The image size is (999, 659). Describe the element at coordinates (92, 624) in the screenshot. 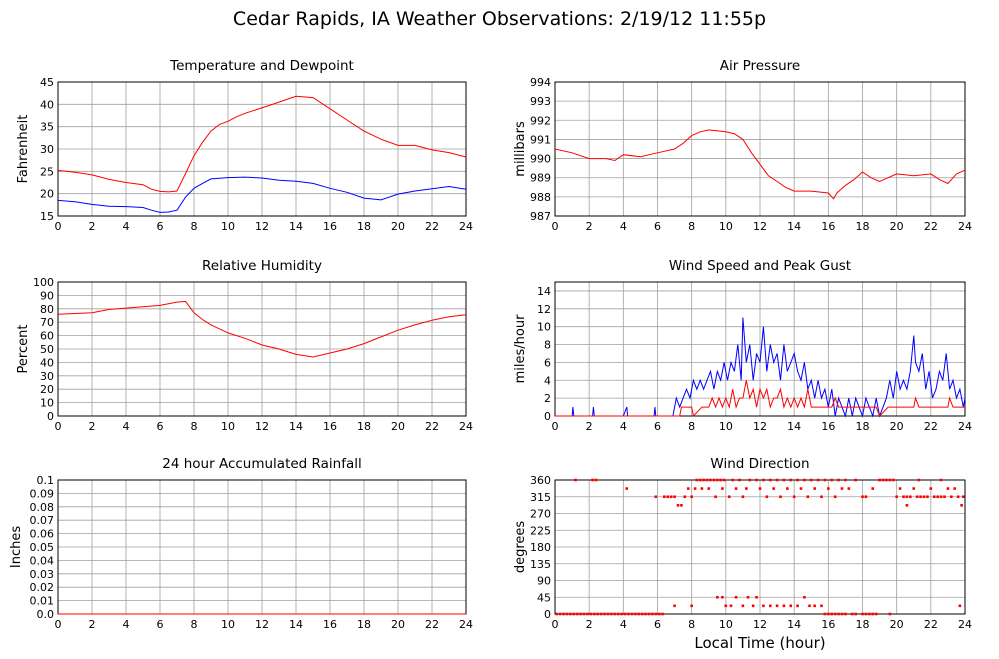

I see `x-tick-label: 2` at that location.